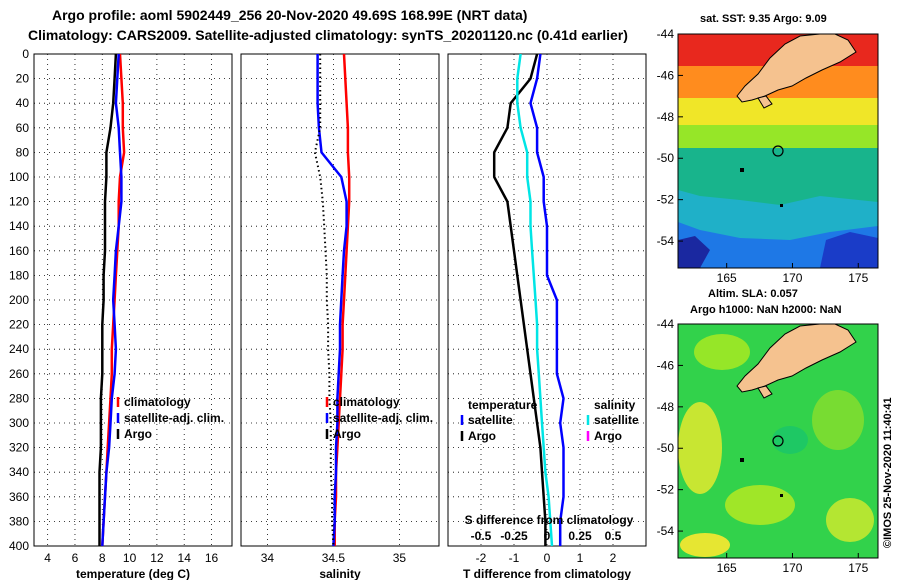 This screenshot has height=580, width=900. What do you see at coordinates (383, 418) in the screenshot?
I see `salinity-legend-label: satellite-adj. clim.` at bounding box center [383, 418].